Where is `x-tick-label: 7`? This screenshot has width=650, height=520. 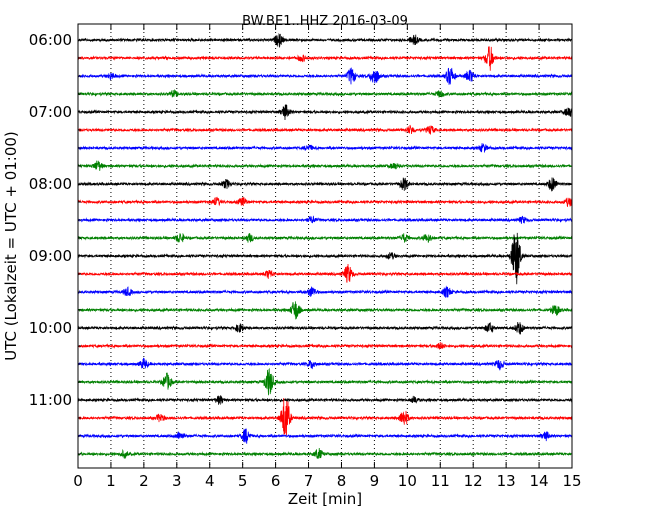
x-tick-label: 7 is located at coordinates (309, 481).